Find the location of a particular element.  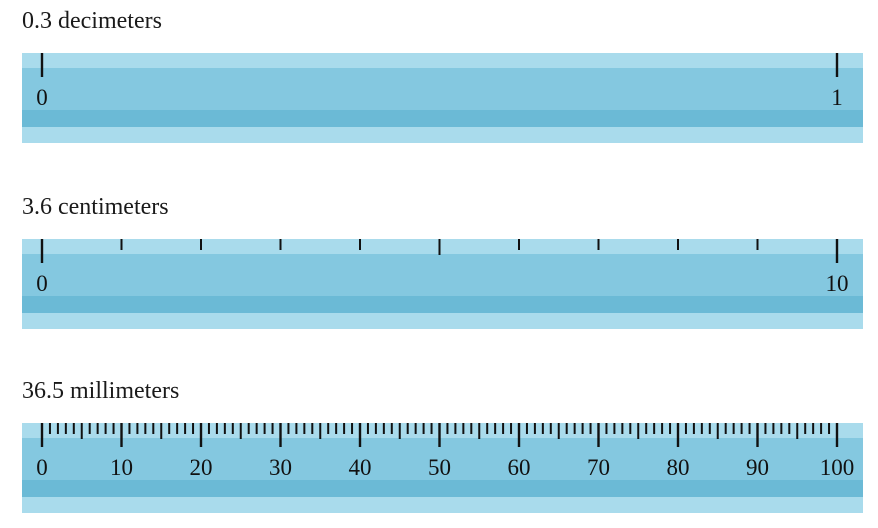

tick-label: 70 is located at coordinates (598, 467).